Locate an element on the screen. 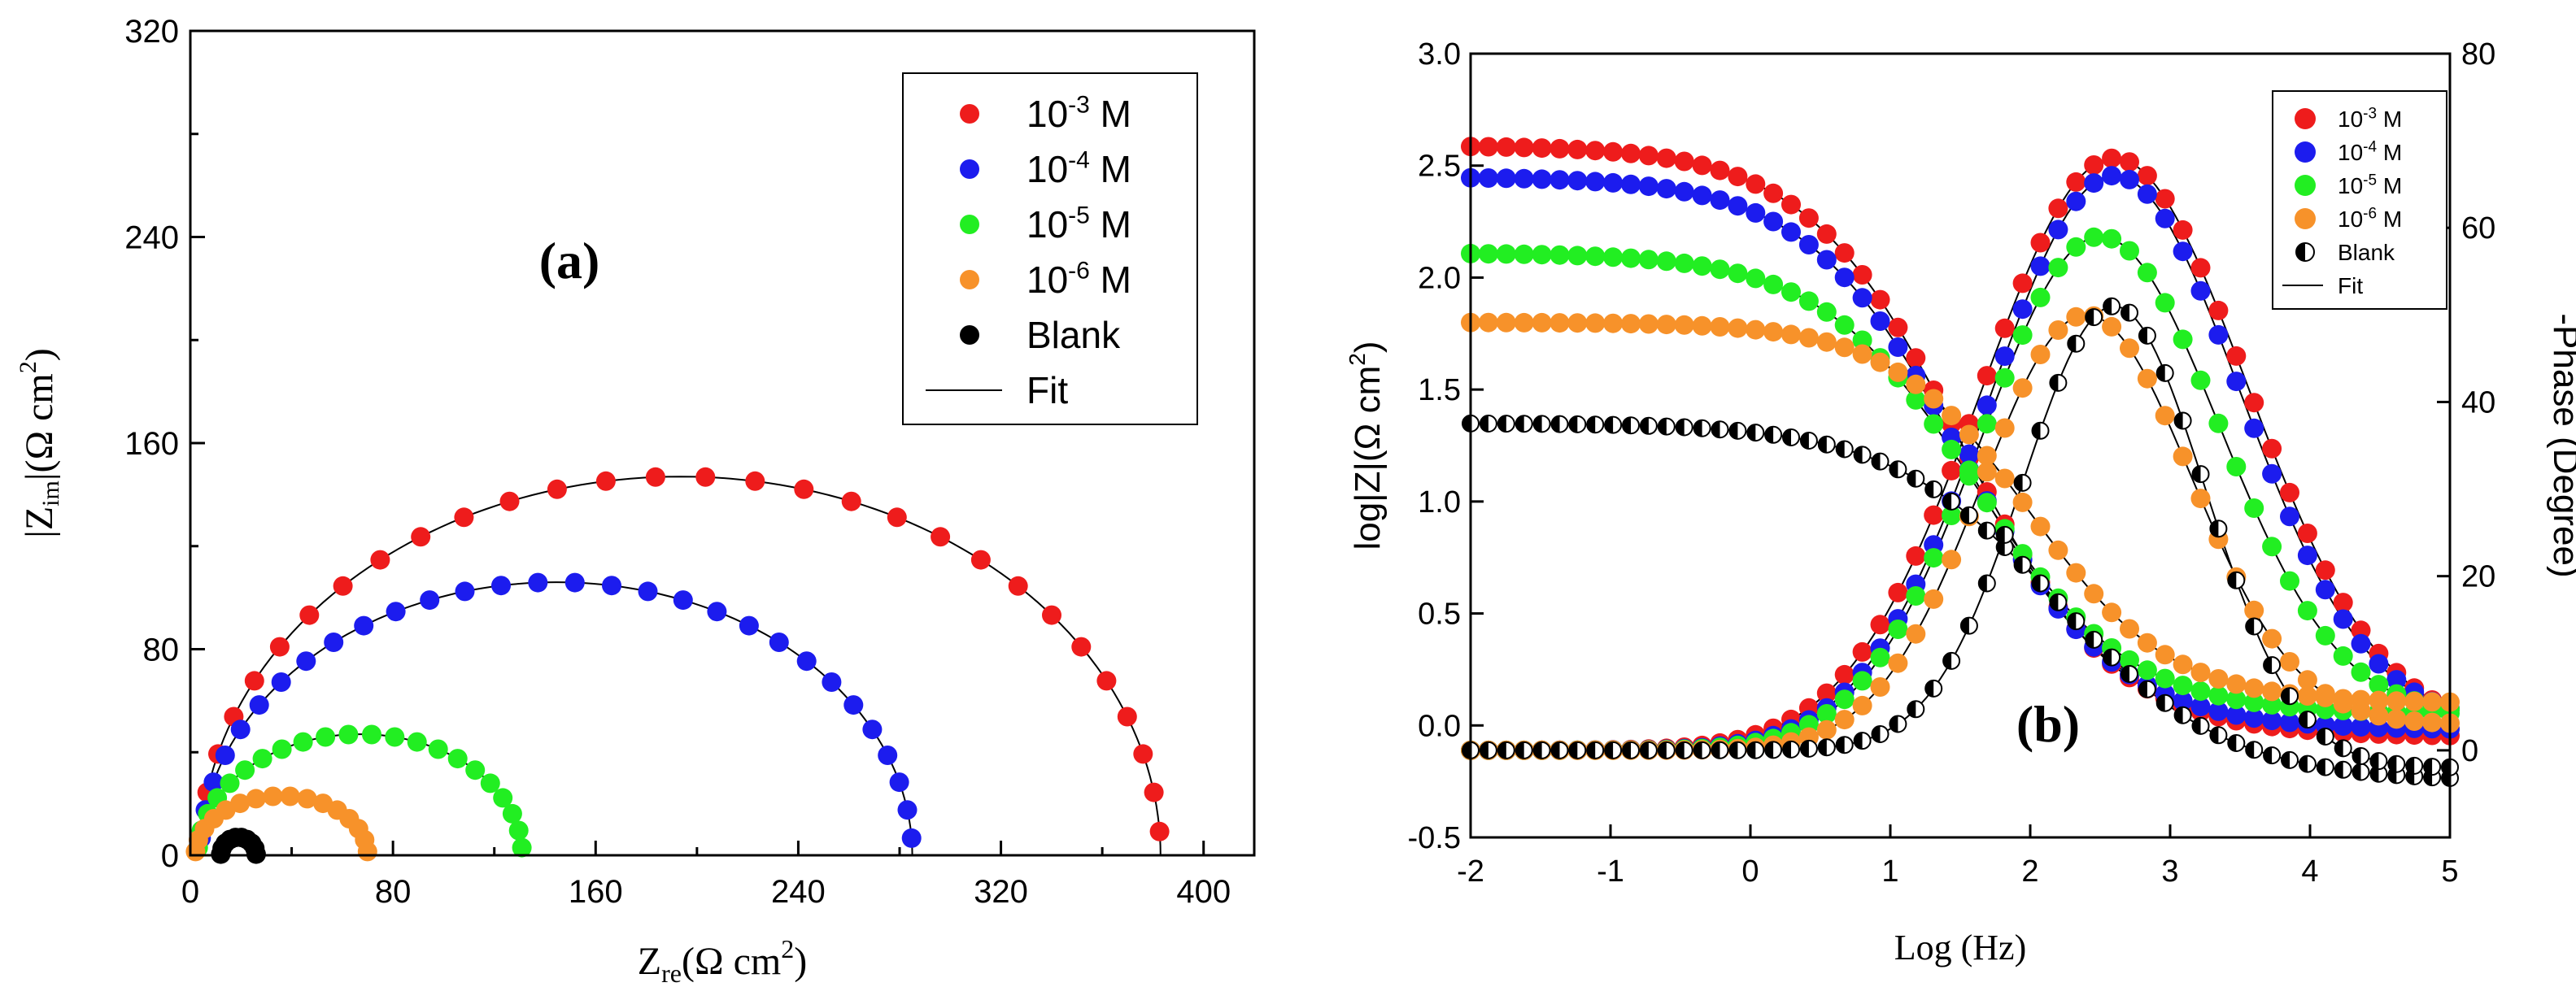  y-tick-label: 160 is located at coordinates (151, 444).